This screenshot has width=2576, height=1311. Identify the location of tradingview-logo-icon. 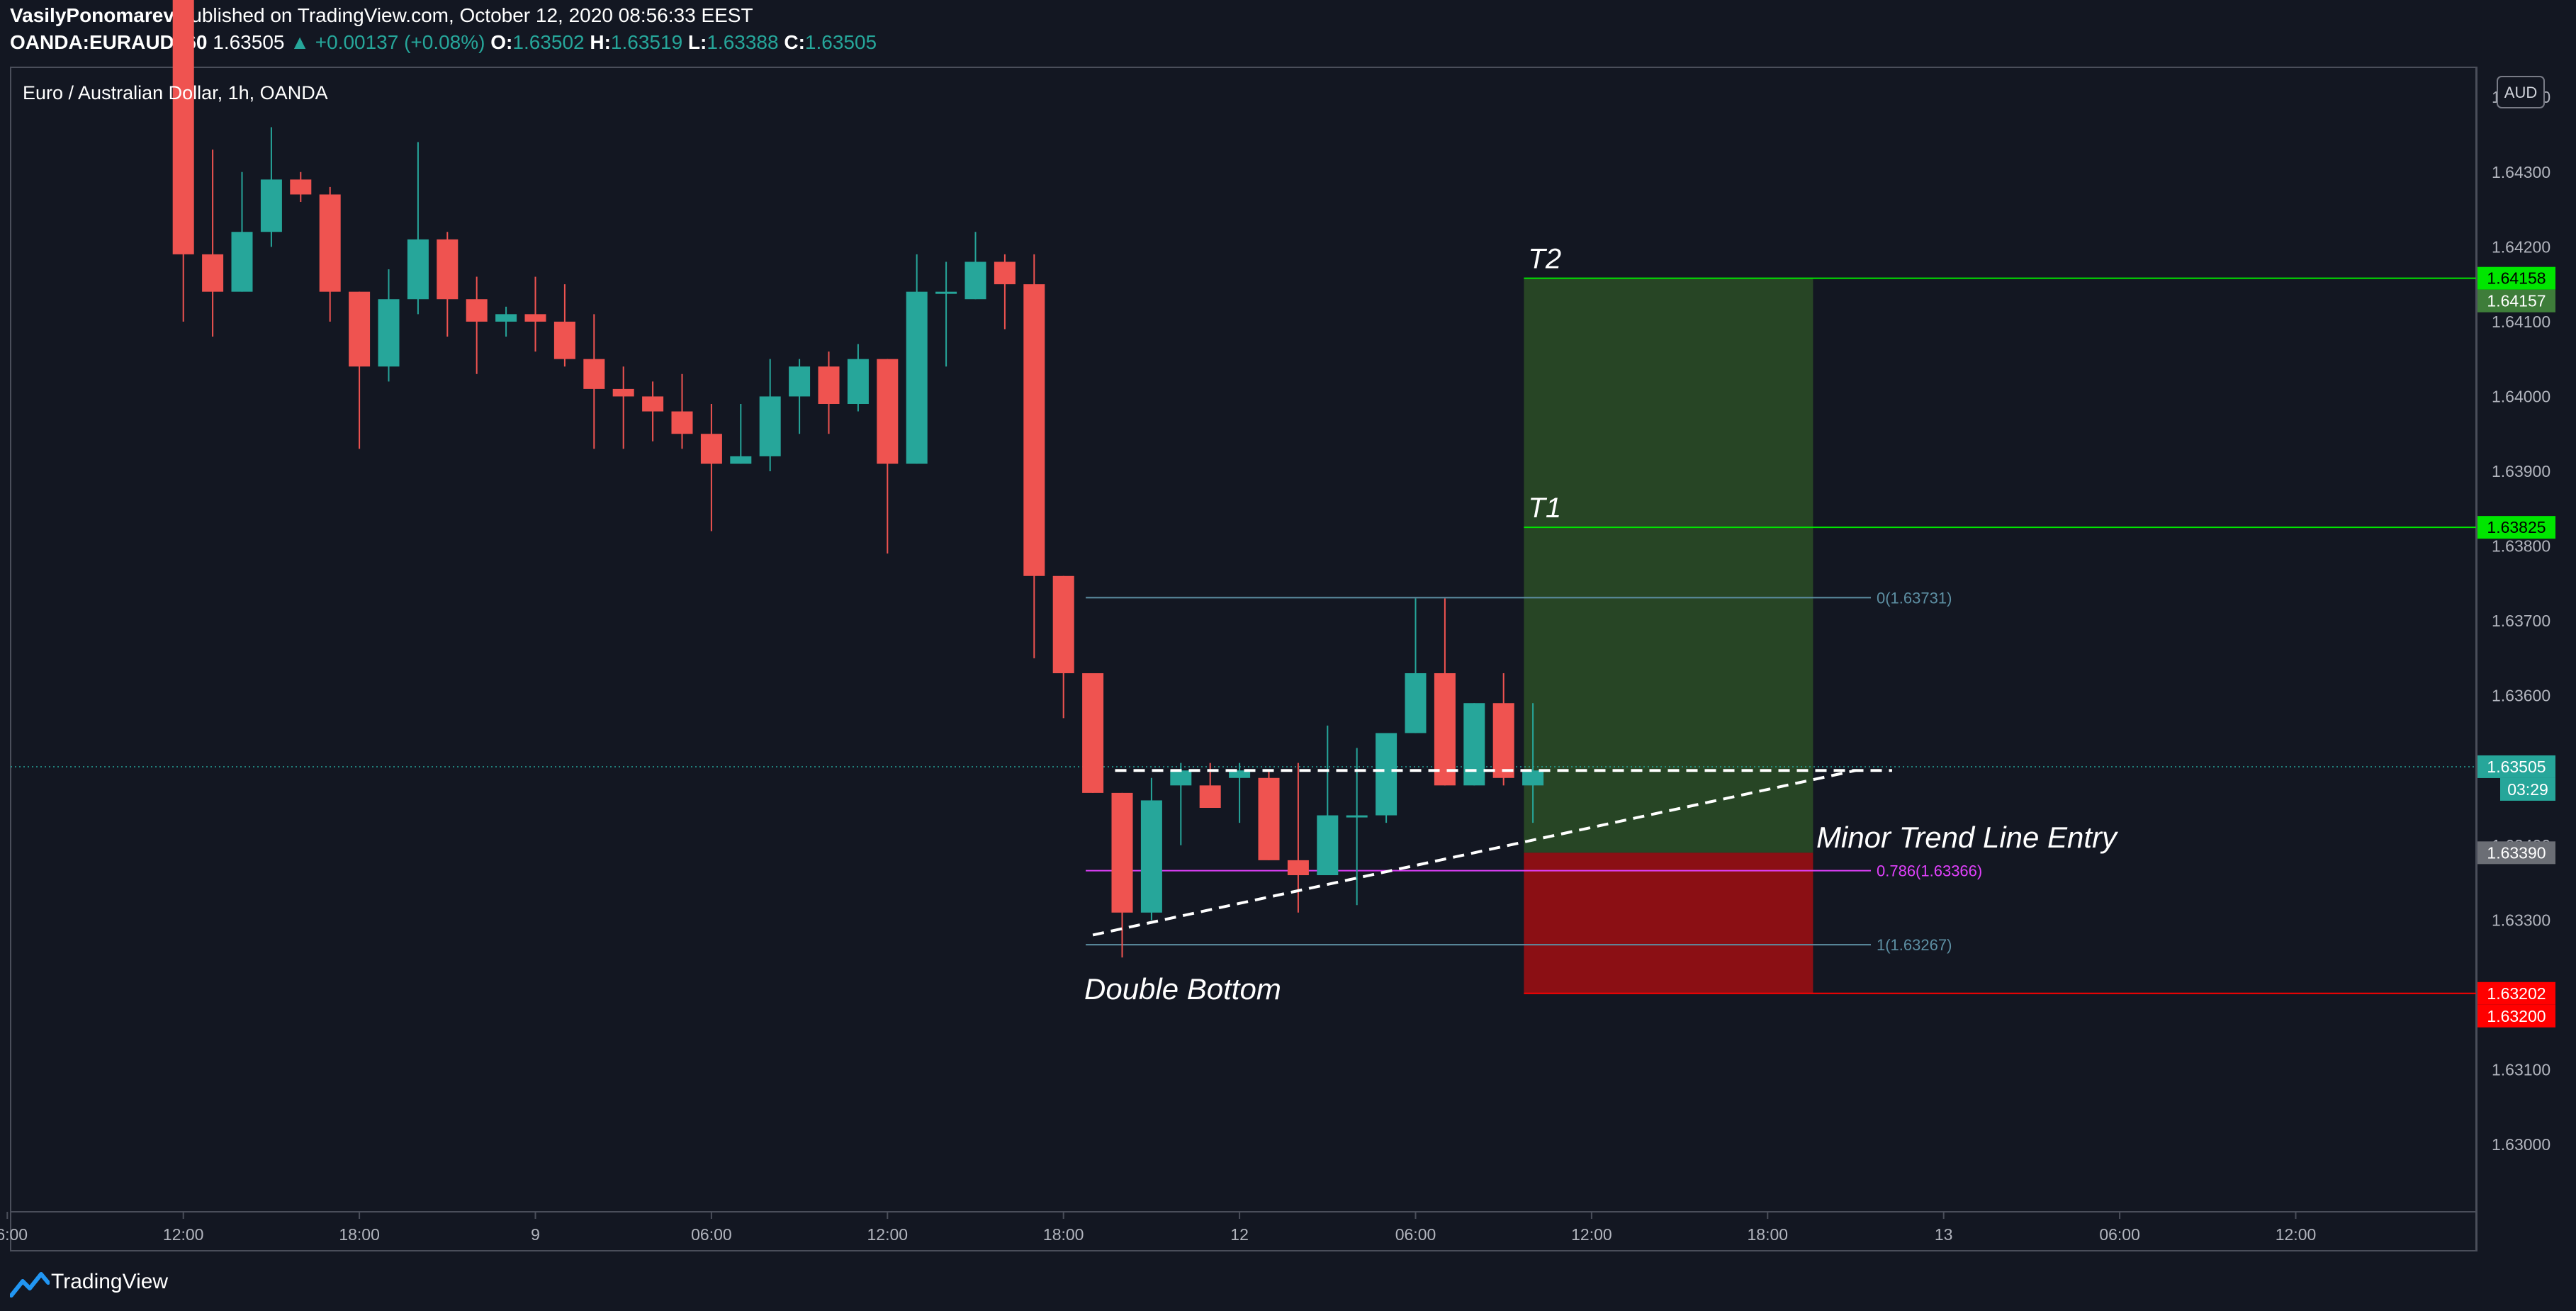
(30, 1284).